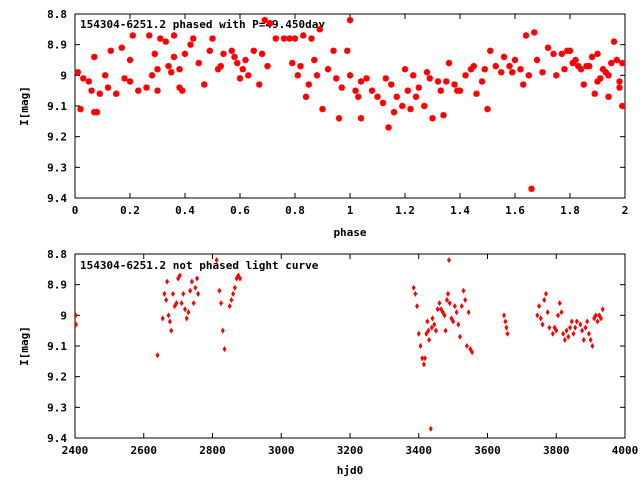 The height and width of the screenshot is (480, 640). What do you see at coordinates (419, 450) in the screenshot?
I see `x-tick-label: 3400` at bounding box center [419, 450].